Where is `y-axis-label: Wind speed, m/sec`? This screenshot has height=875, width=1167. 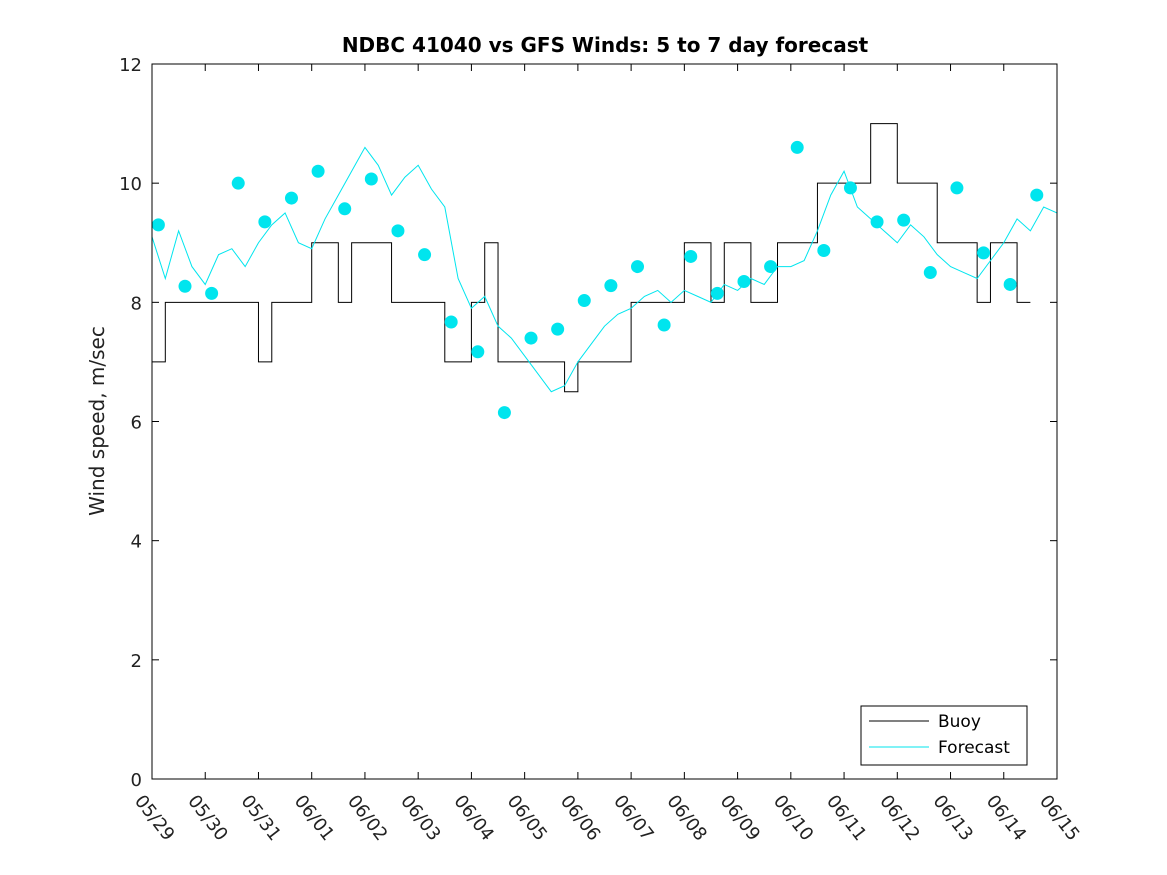
y-axis-label: Wind speed, m/sec is located at coordinates (97, 421).